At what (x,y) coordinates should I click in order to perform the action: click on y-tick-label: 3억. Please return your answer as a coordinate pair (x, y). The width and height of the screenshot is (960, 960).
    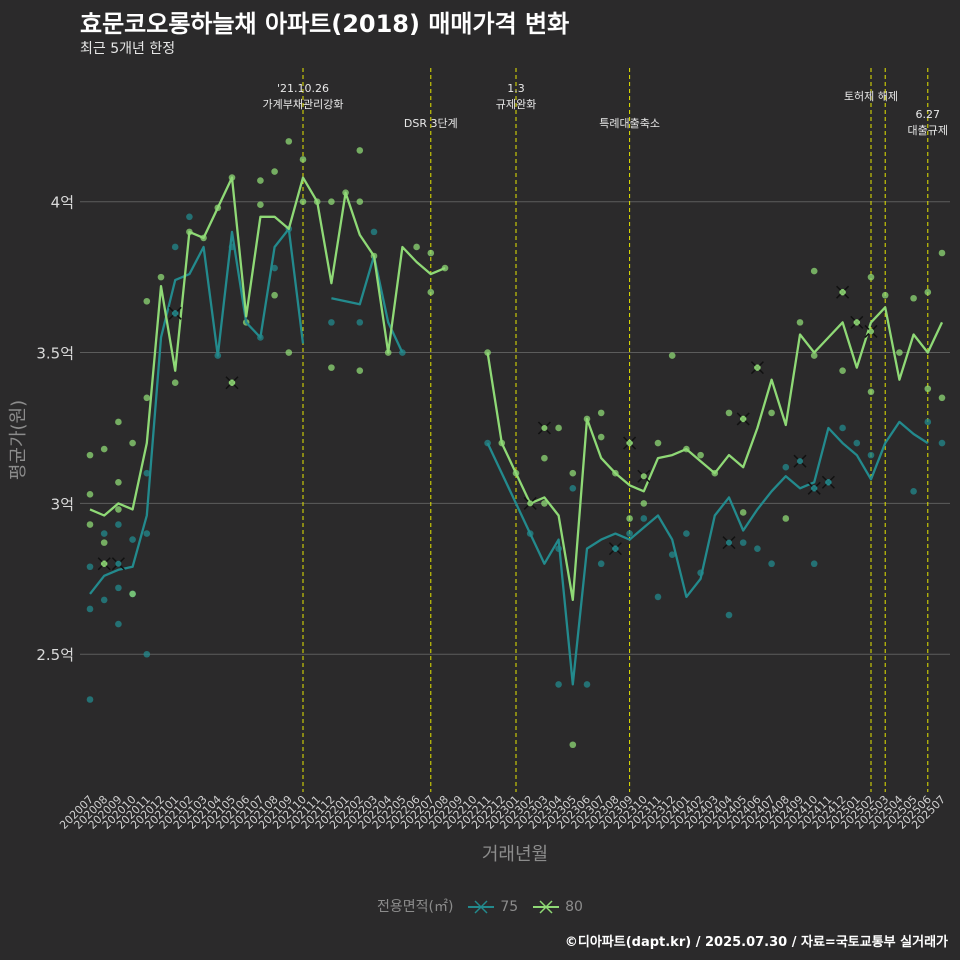
    Looking at the image, I should click on (62, 504).